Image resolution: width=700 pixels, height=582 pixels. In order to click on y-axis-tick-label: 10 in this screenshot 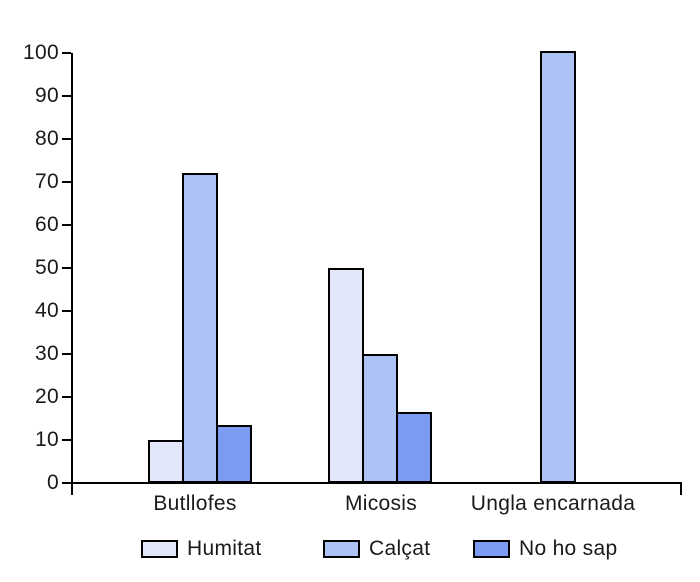, I will do `click(47, 439)`.